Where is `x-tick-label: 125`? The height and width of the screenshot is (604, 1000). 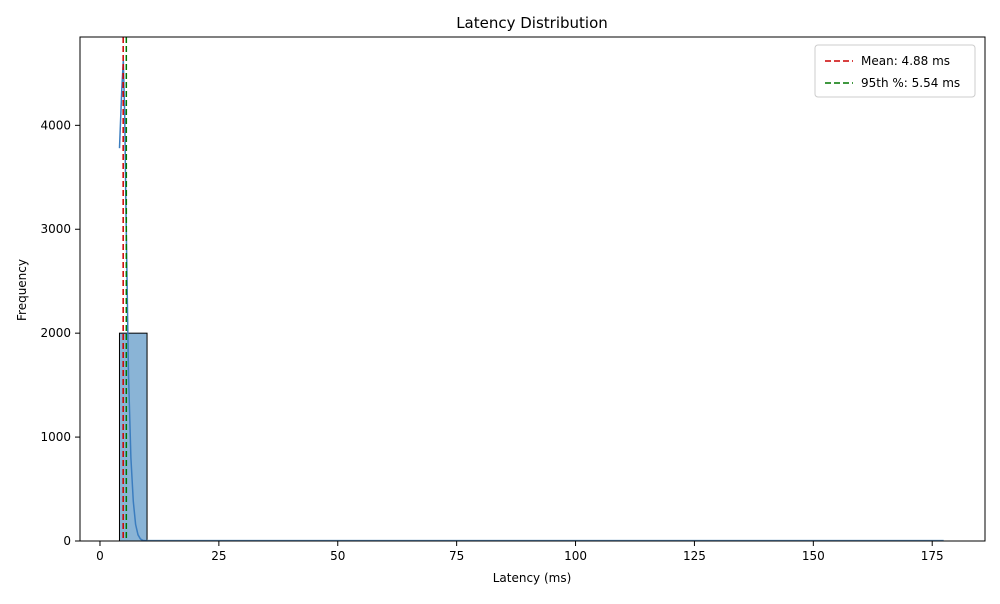 x-tick-label: 125 is located at coordinates (694, 556).